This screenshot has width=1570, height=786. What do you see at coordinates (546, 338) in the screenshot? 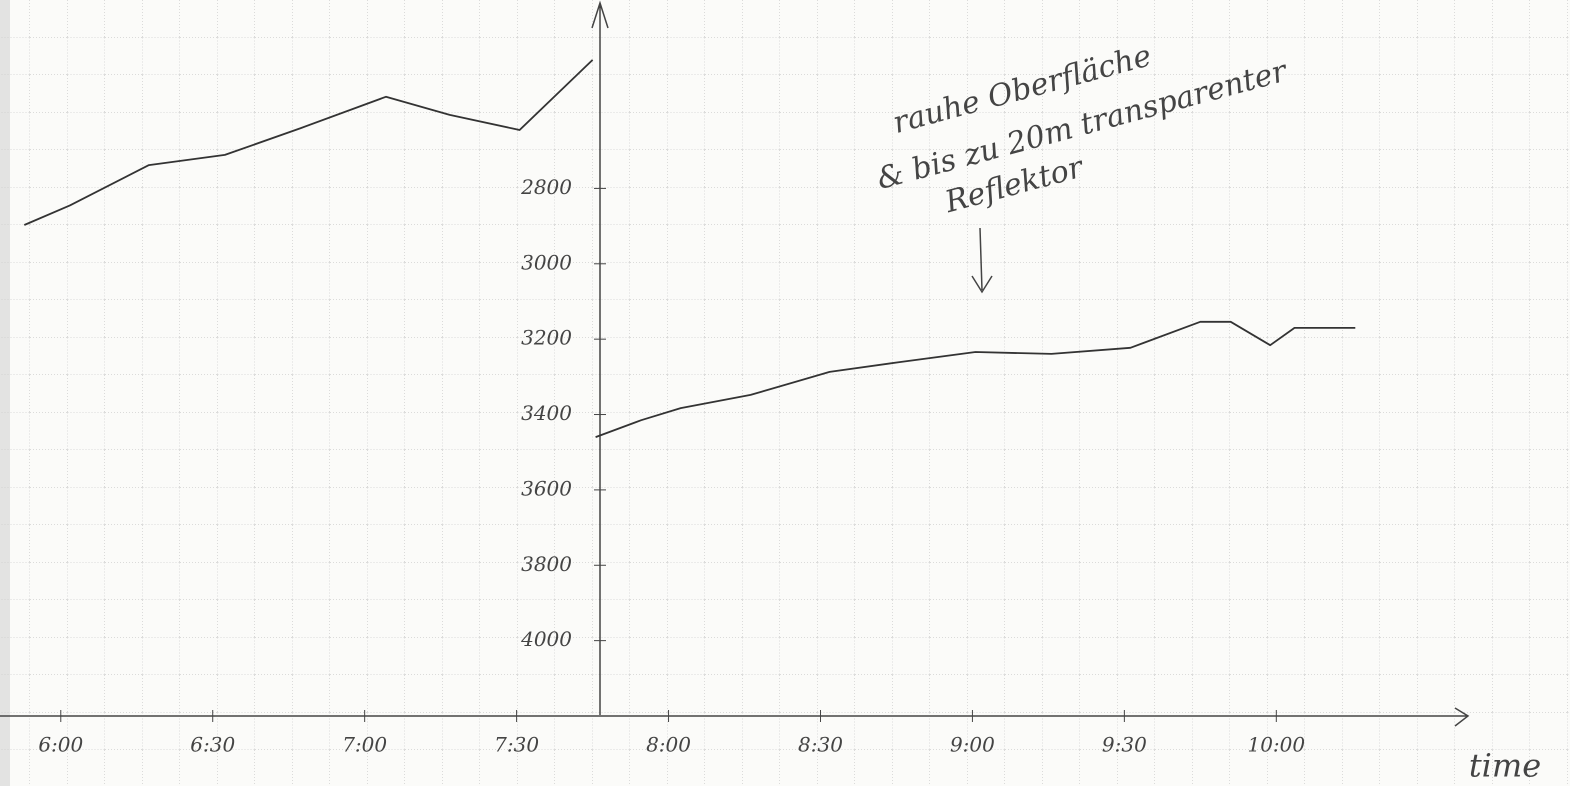
I see `y-tick-label: 3200` at bounding box center [546, 338].